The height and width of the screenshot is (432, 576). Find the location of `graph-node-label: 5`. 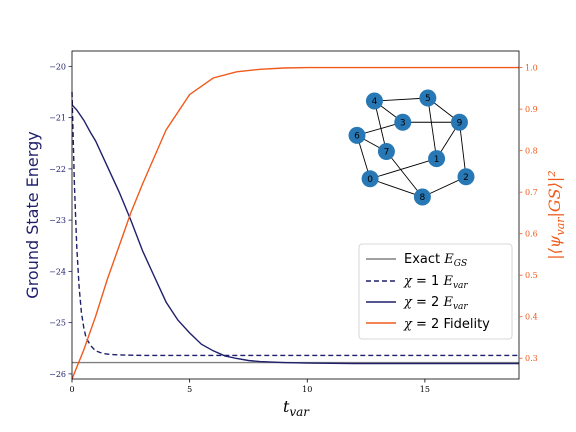

graph-node-label: 5 is located at coordinates (428, 99).